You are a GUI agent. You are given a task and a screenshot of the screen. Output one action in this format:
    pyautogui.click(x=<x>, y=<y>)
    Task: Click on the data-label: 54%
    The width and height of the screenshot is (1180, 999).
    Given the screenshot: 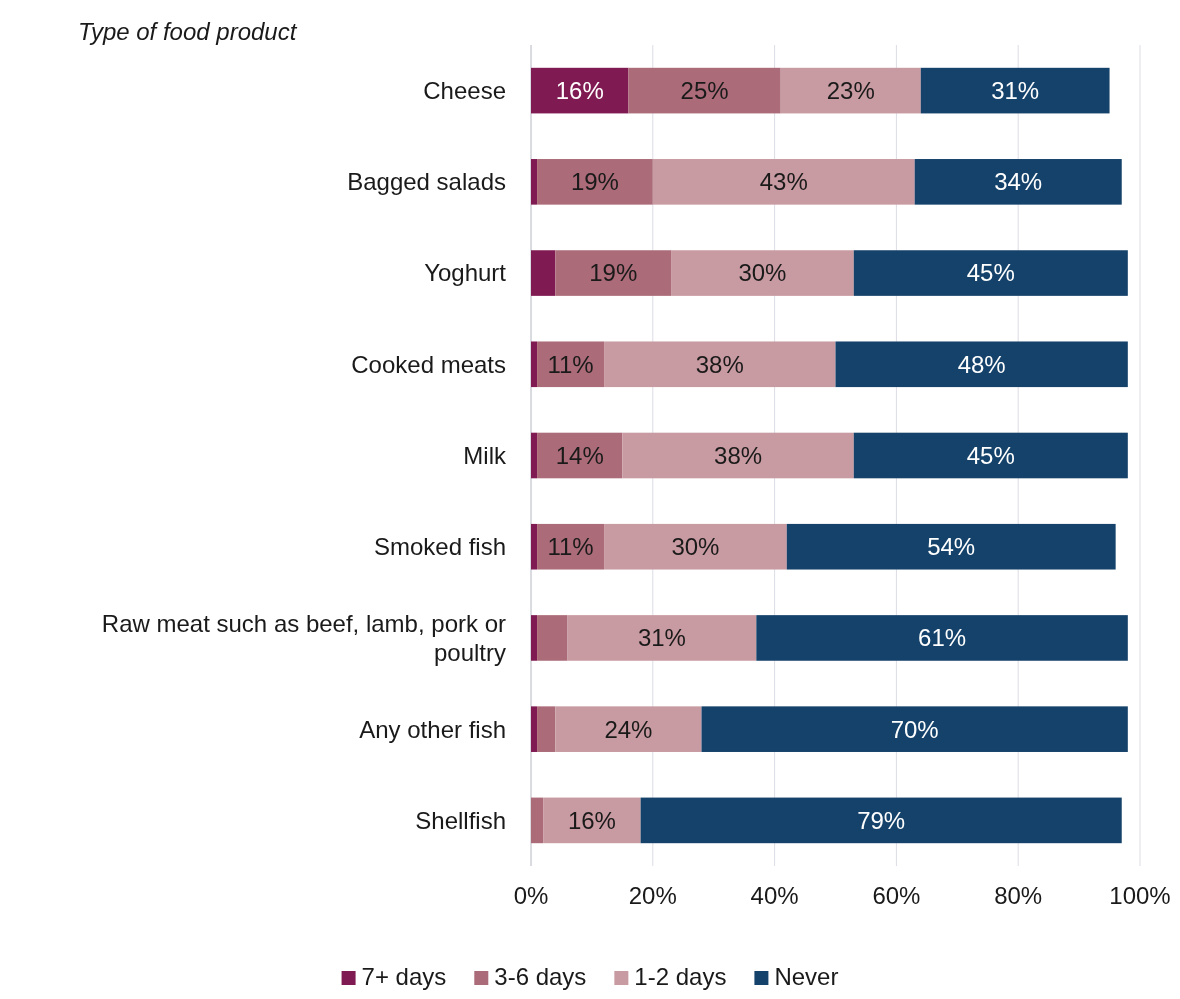 What is the action you would take?
    pyautogui.click(x=951, y=547)
    